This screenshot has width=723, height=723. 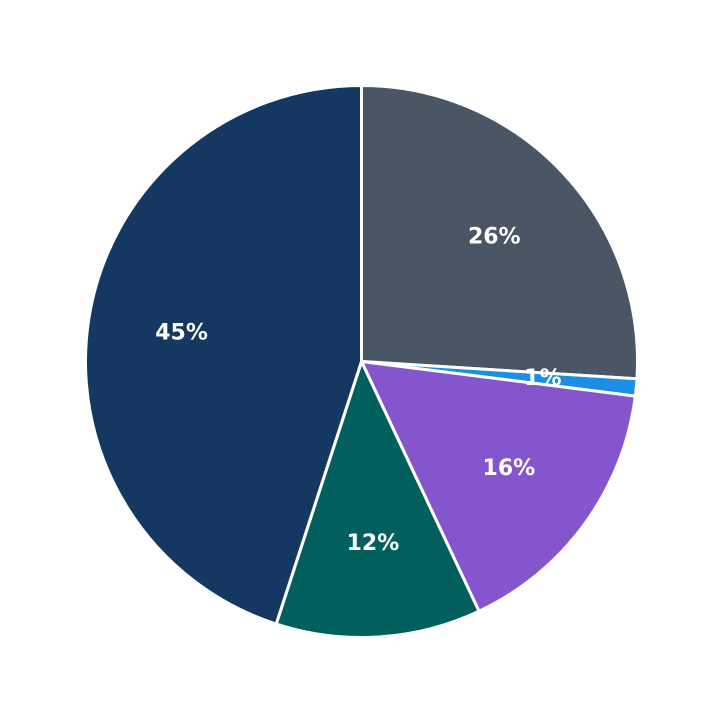 What do you see at coordinates (542, 378) in the screenshot?
I see `pie-slice-label-1: 1%` at bounding box center [542, 378].